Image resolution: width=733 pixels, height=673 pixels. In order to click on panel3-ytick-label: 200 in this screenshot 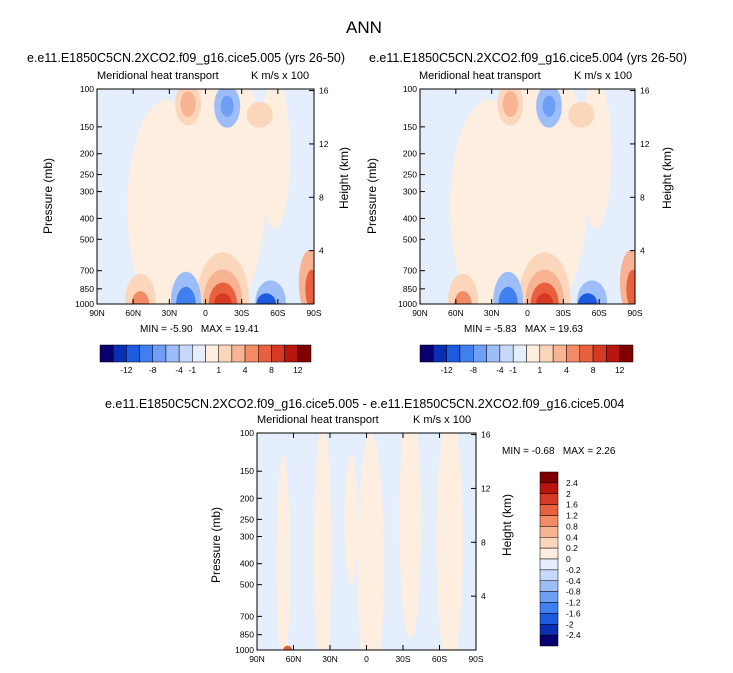, I will do `click(247, 498)`.